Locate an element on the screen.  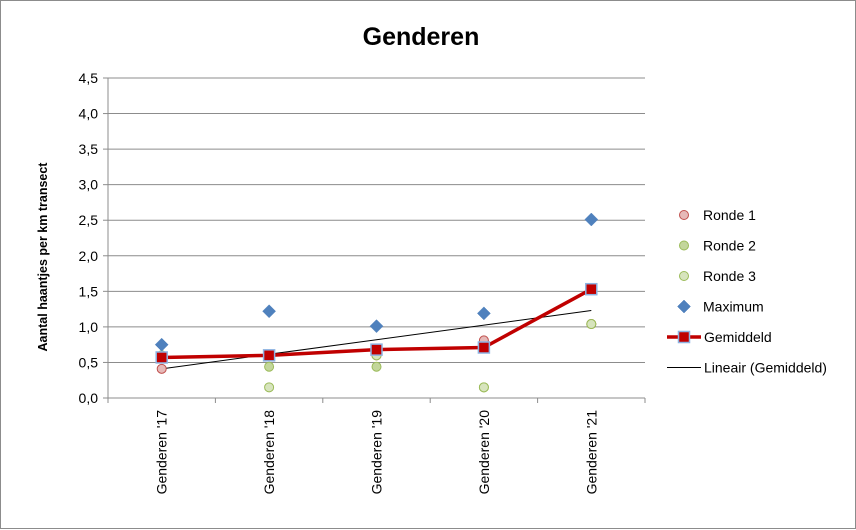
series-gemiddeld is located at coordinates (376, 323).